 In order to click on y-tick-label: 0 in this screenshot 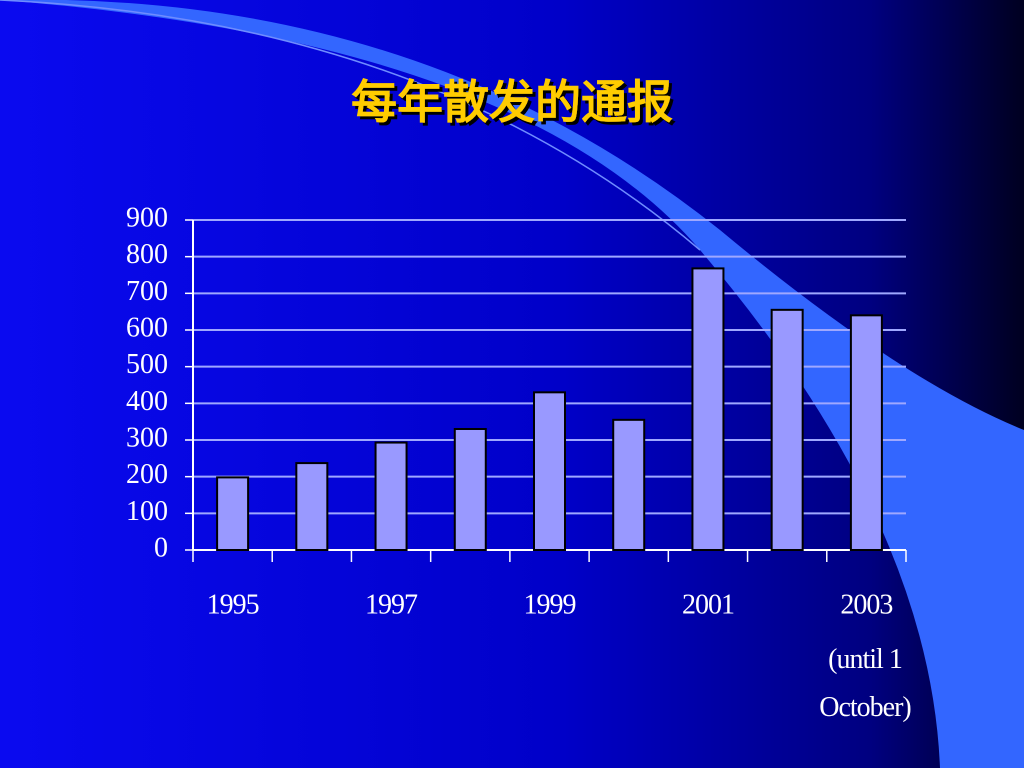, I will do `click(161, 547)`.